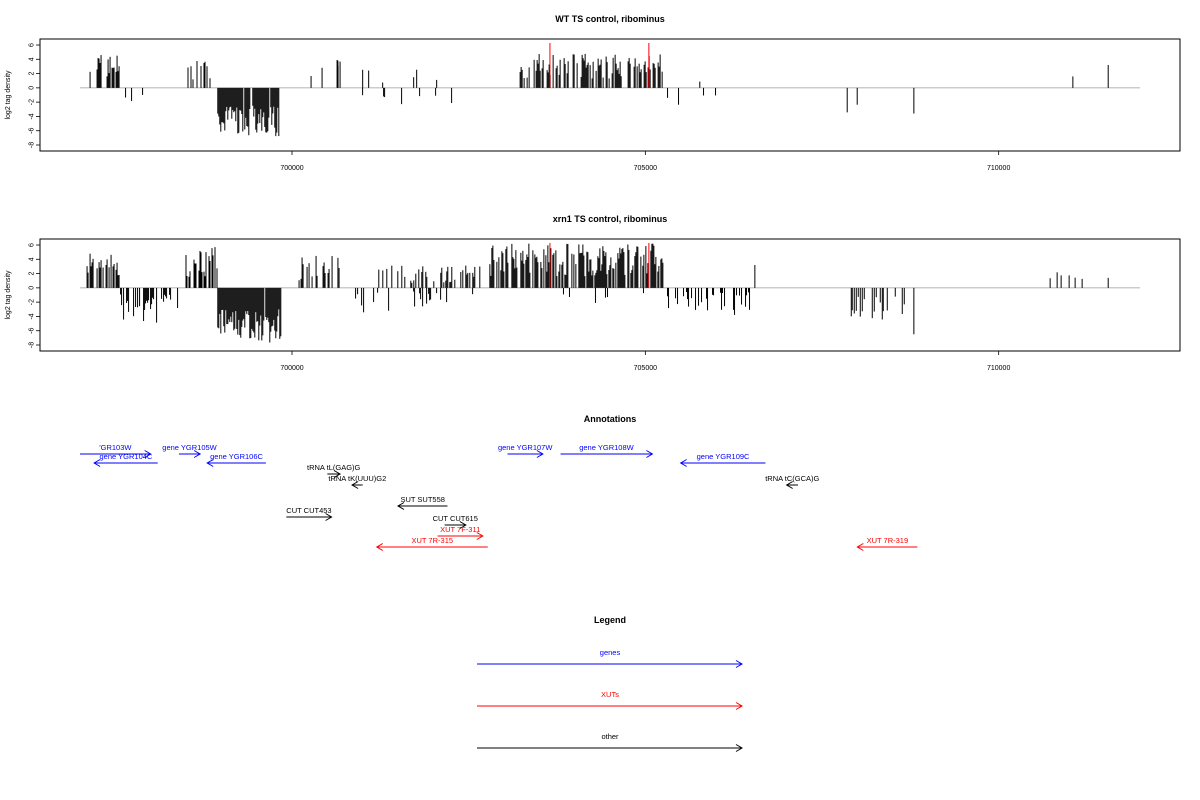  I want to click on annotation-label: XUT 7F-311, so click(460, 529).